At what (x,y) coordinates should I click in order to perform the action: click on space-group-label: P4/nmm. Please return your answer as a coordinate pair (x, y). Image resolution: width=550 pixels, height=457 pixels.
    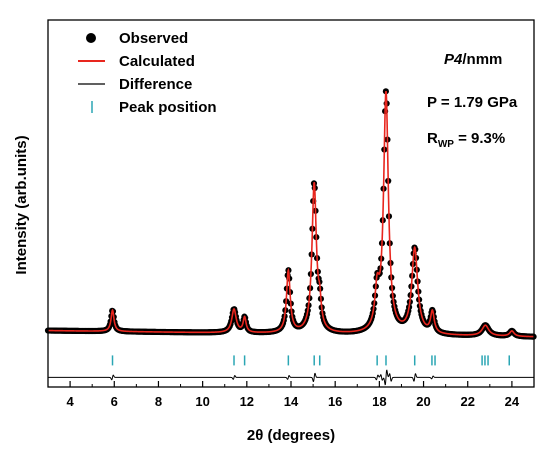
    Looking at the image, I should click on (473, 59).